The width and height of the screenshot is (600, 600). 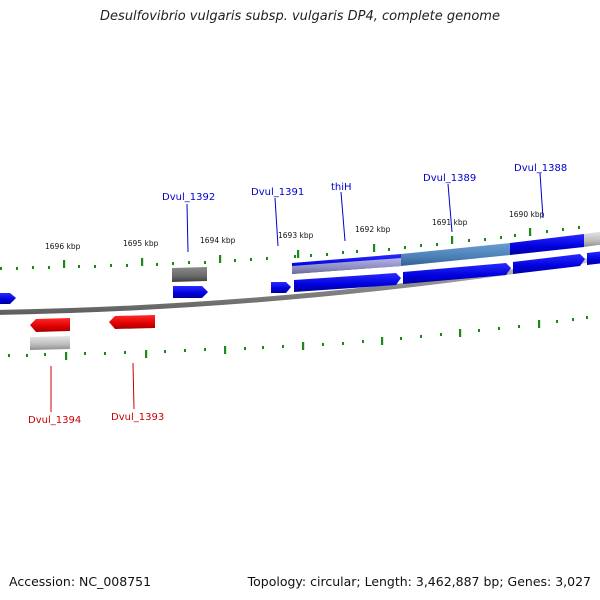 I want to click on outer-ruler-minor-ticks, so click(x=290, y=248).